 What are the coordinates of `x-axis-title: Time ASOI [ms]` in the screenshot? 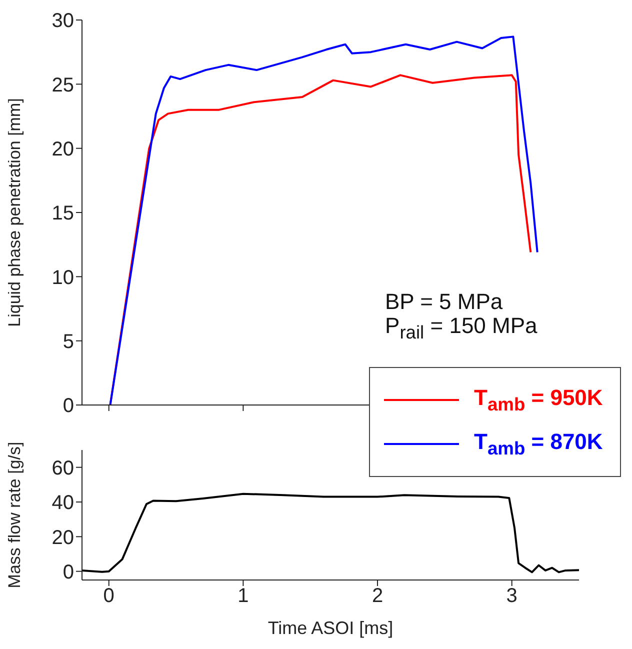 It's located at (331, 628).